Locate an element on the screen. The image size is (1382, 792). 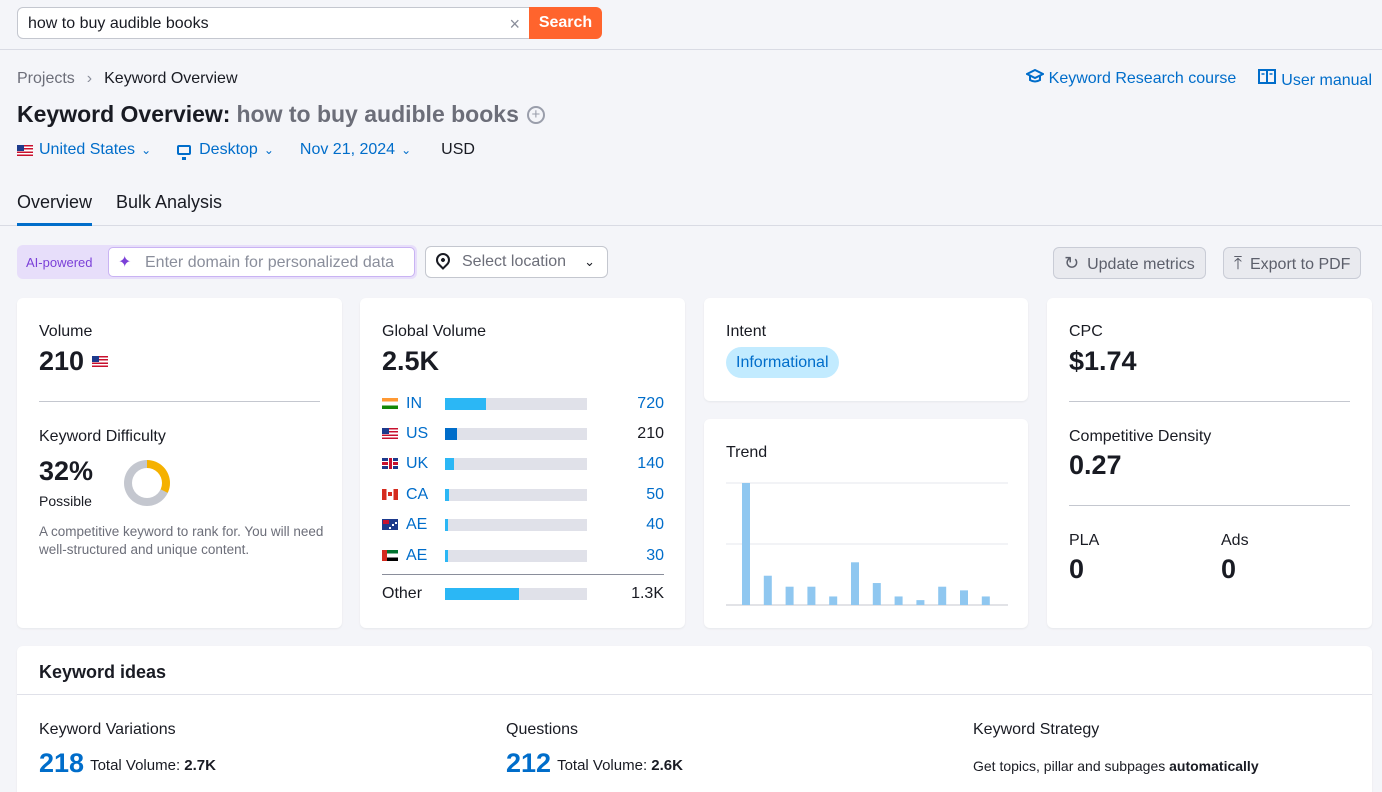
clear-icon: × is located at coordinates (514, 24).